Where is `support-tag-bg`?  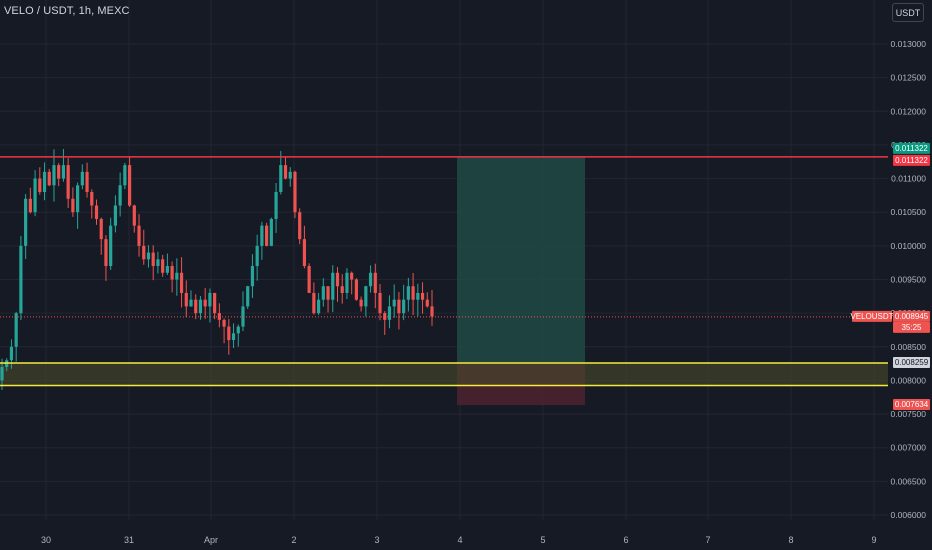 support-tag-bg is located at coordinates (911, 363).